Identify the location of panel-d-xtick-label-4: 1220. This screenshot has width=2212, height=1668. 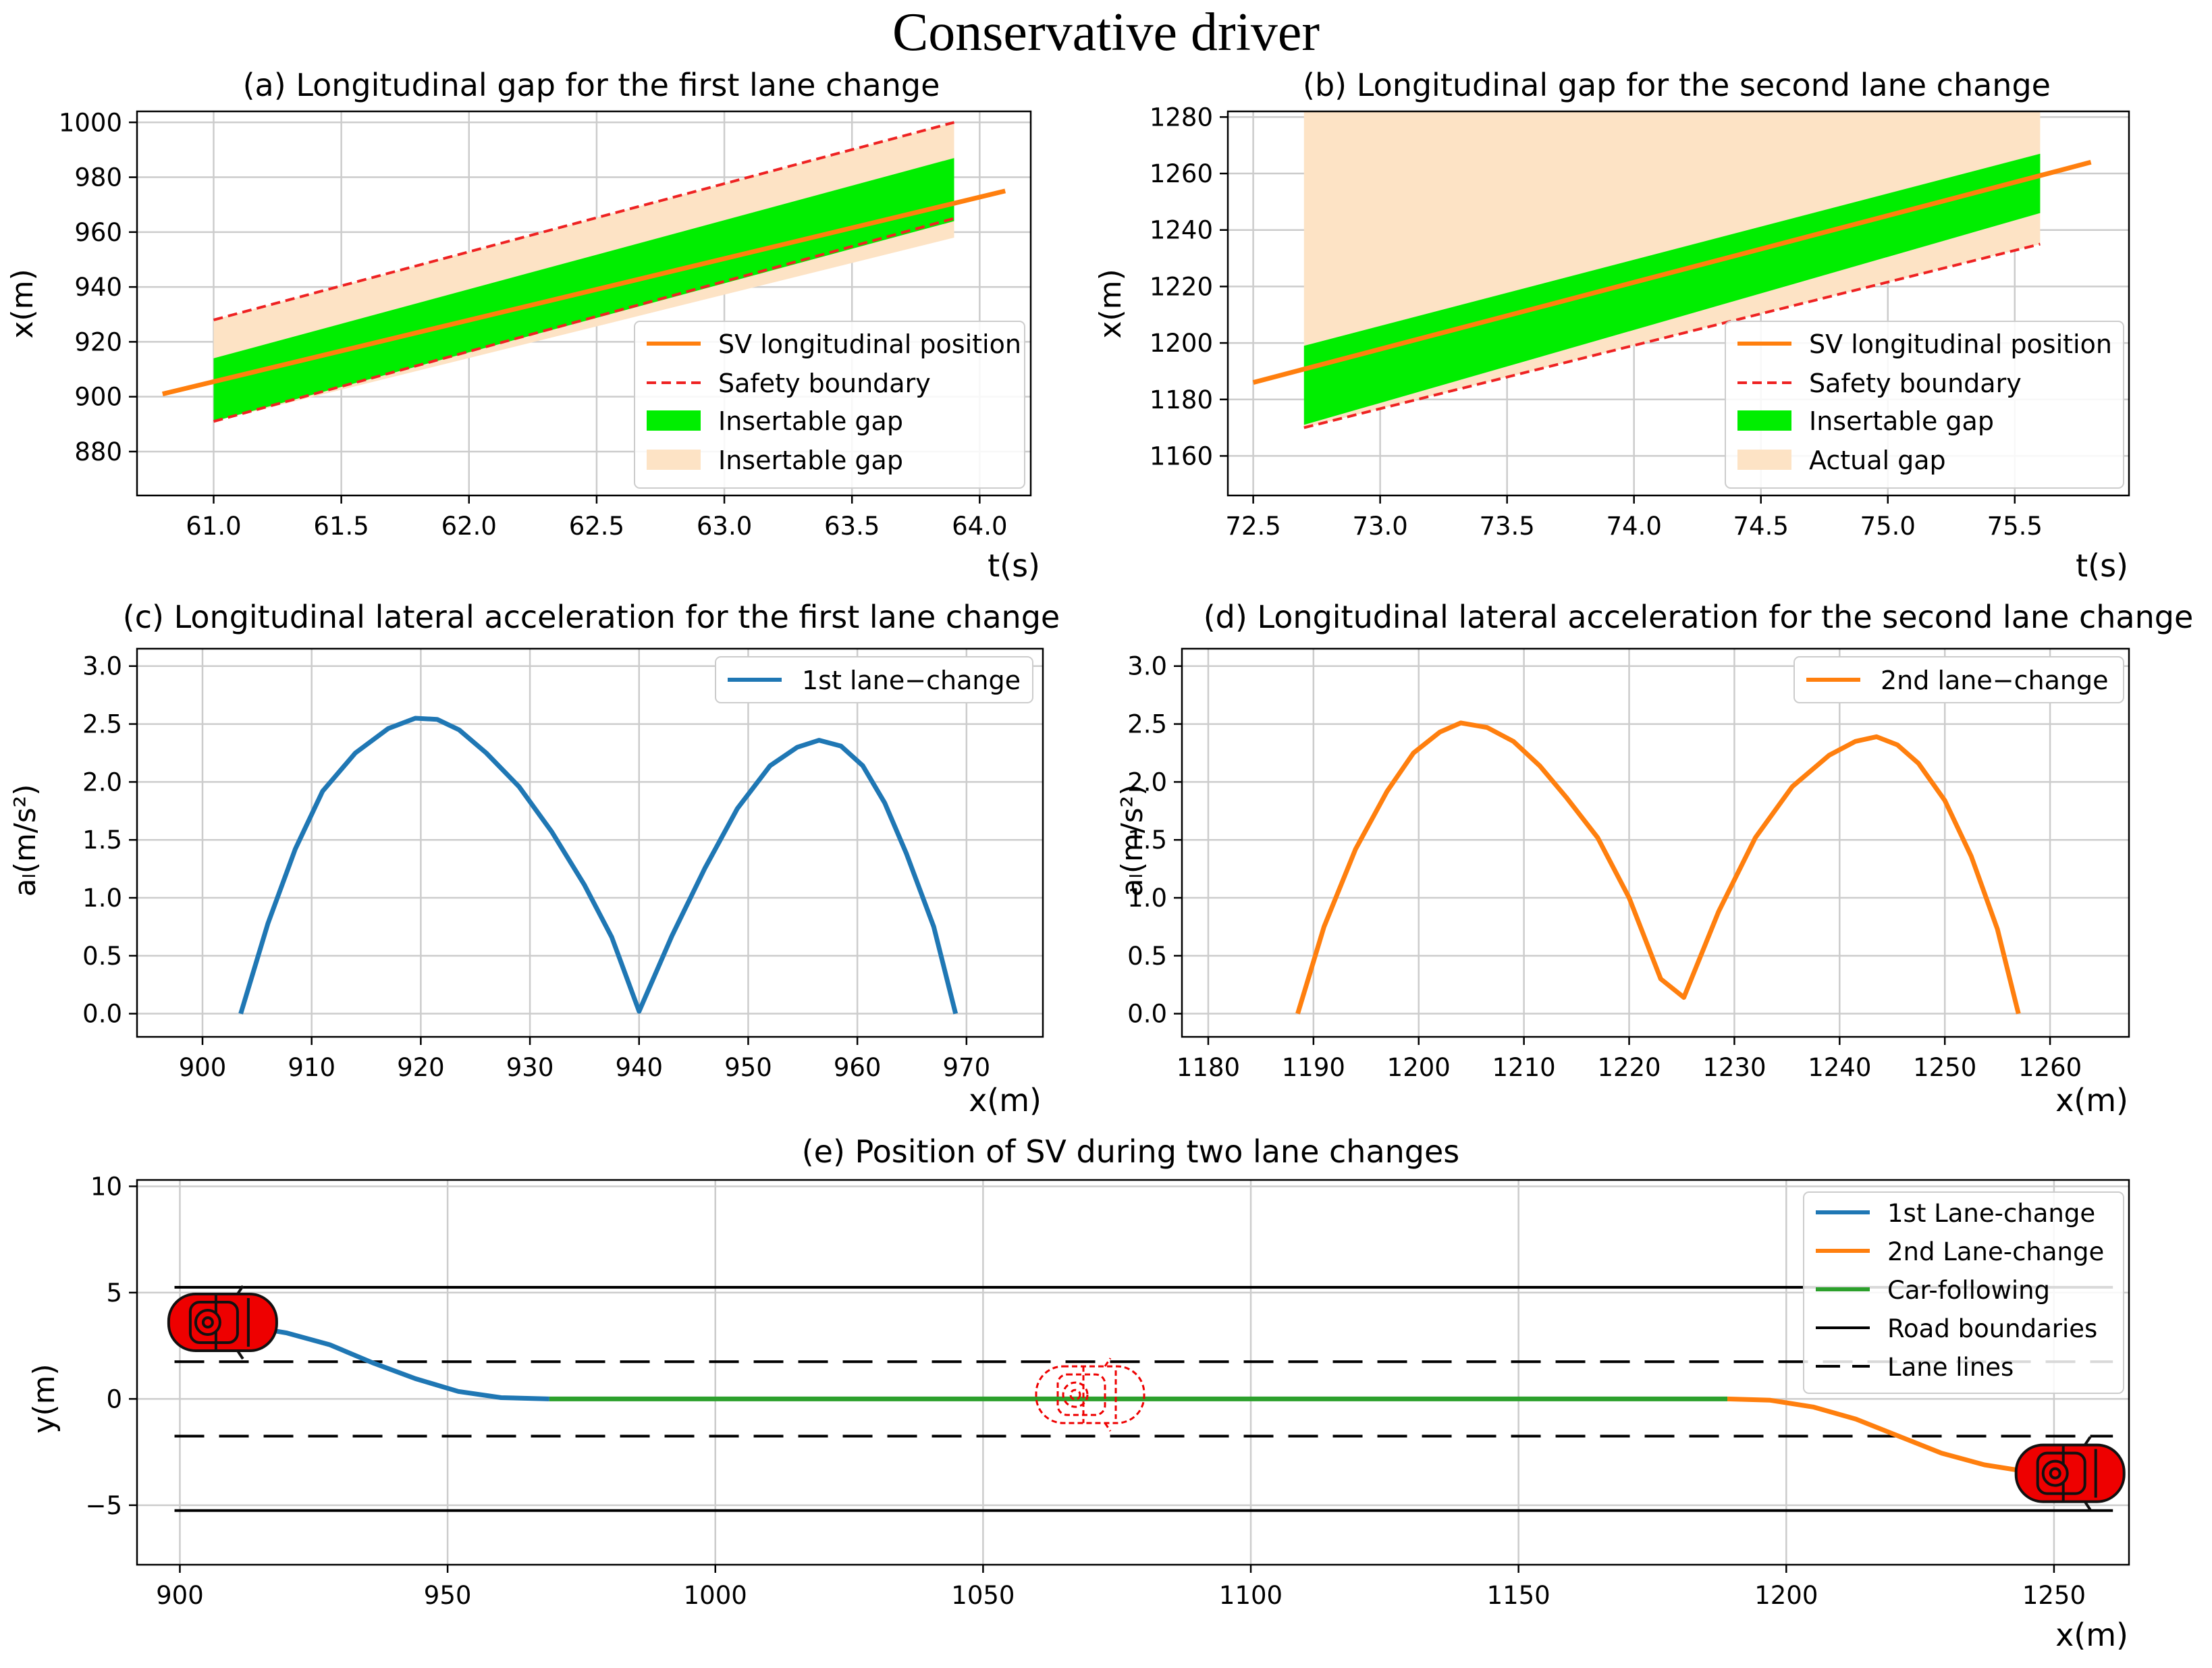
(1629, 1067).